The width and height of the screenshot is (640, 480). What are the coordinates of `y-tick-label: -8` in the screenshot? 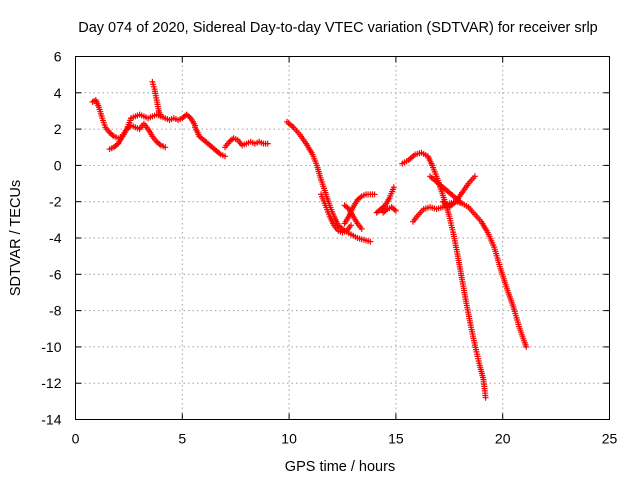 It's located at (55, 311).